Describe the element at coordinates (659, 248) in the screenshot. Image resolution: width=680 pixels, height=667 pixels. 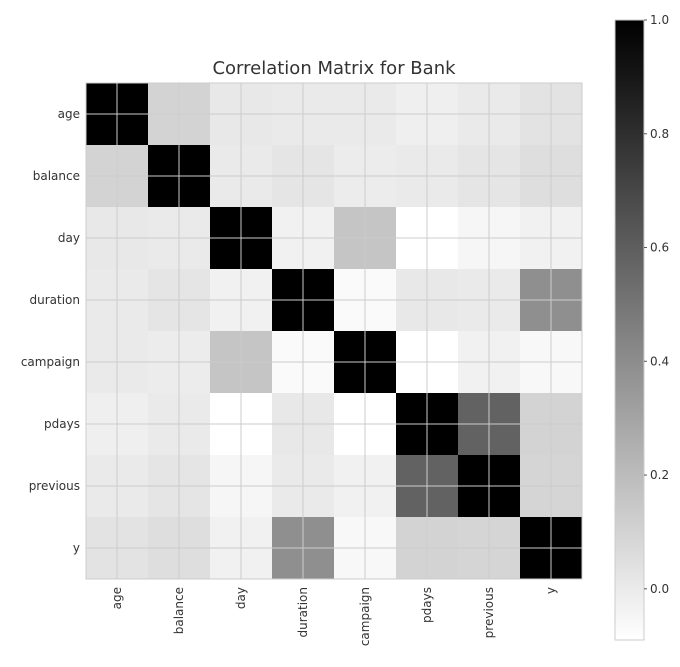
I see `colorbar-tick-label: 0.6` at that location.